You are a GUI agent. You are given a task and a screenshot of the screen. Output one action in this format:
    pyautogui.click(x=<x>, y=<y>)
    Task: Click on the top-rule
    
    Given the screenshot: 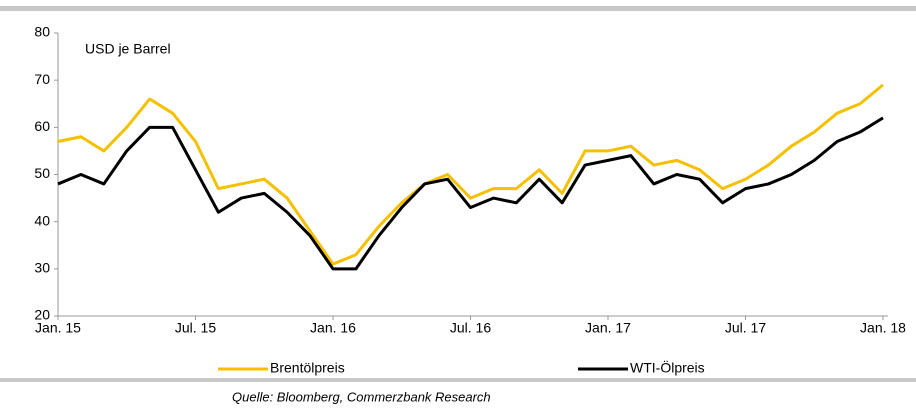 What is the action you would take?
    pyautogui.click(x=458, y=8)
    